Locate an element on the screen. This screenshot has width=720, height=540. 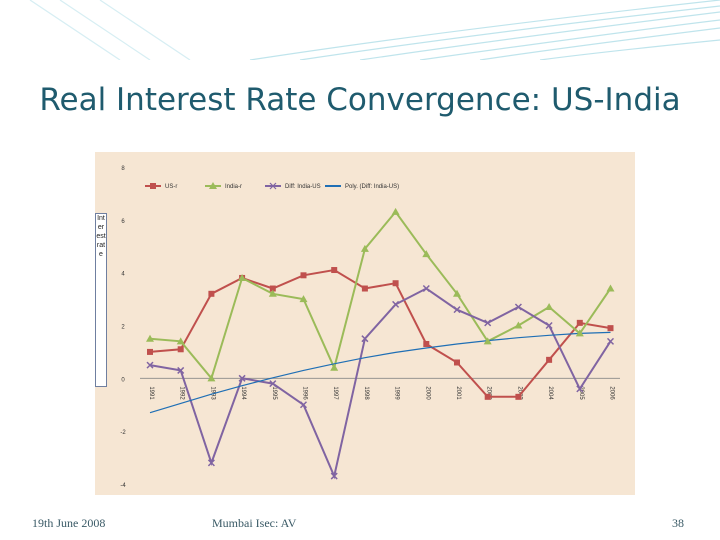
legend-label: US-r is located at coordinates (171, 187).